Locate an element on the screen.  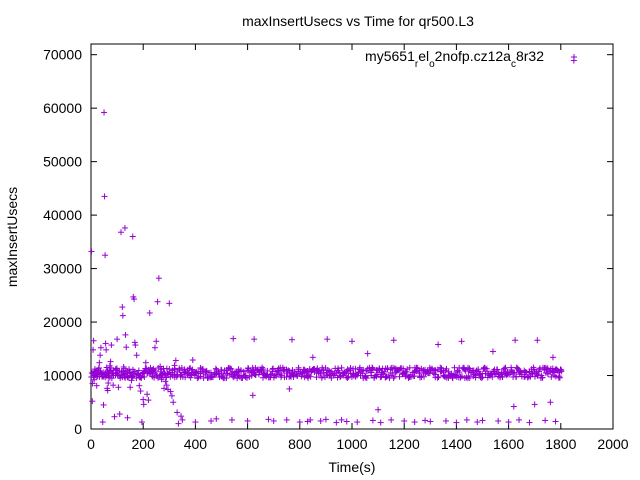
x-tick-label: 800 is located at coordinates (300, 444).